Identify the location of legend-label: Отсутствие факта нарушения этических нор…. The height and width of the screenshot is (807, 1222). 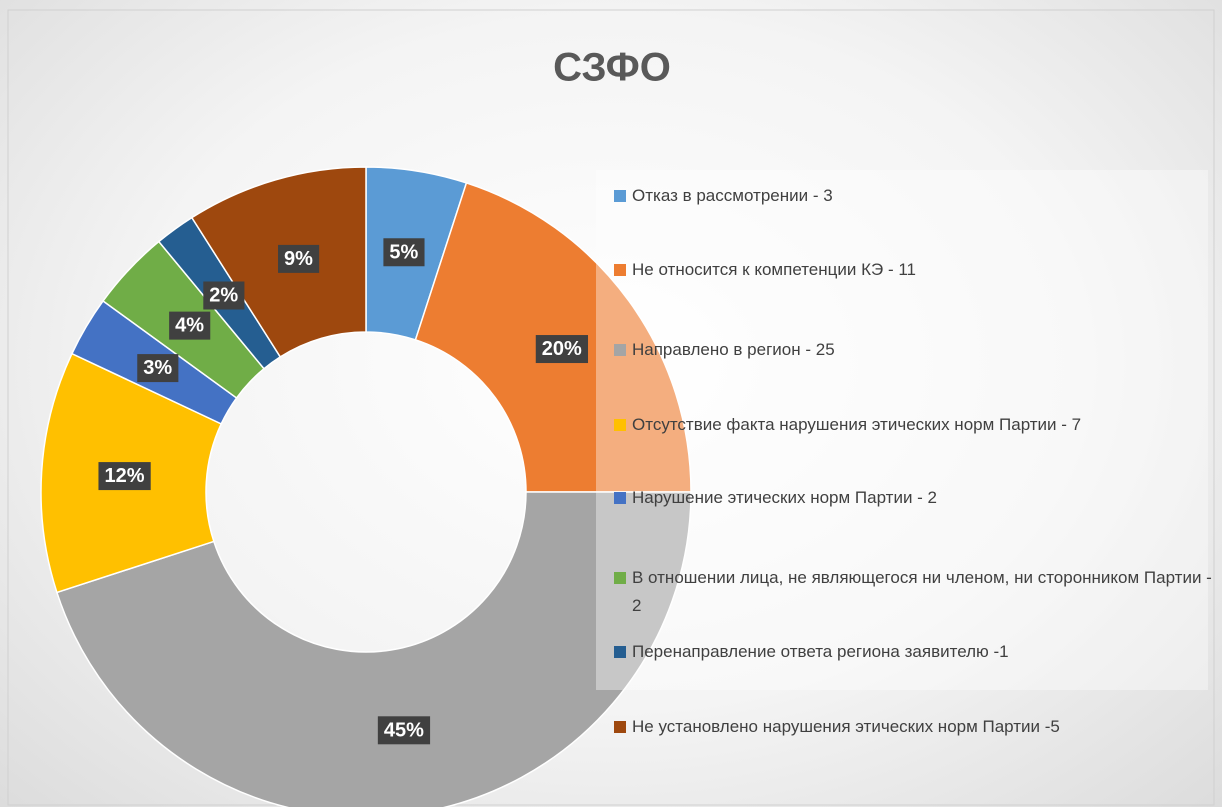
(857, 424).